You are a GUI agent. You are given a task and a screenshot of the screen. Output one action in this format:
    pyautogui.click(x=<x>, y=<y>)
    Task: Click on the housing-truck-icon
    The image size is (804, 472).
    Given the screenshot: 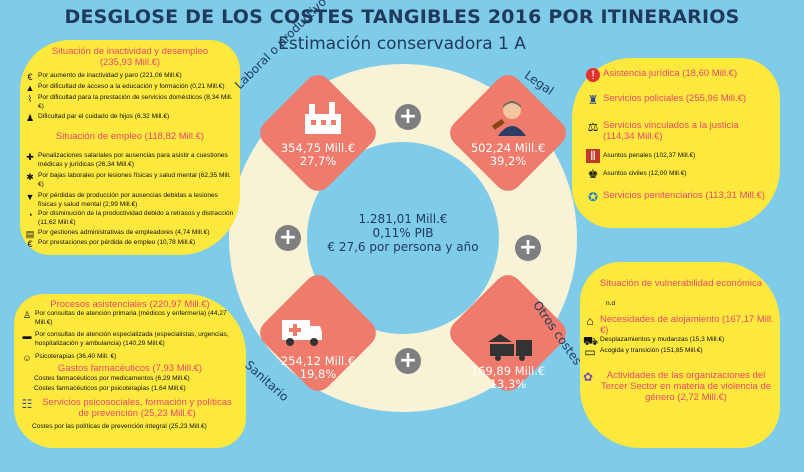 What is the action you would take?
    pyautogui.click(x=510, y=347)
    